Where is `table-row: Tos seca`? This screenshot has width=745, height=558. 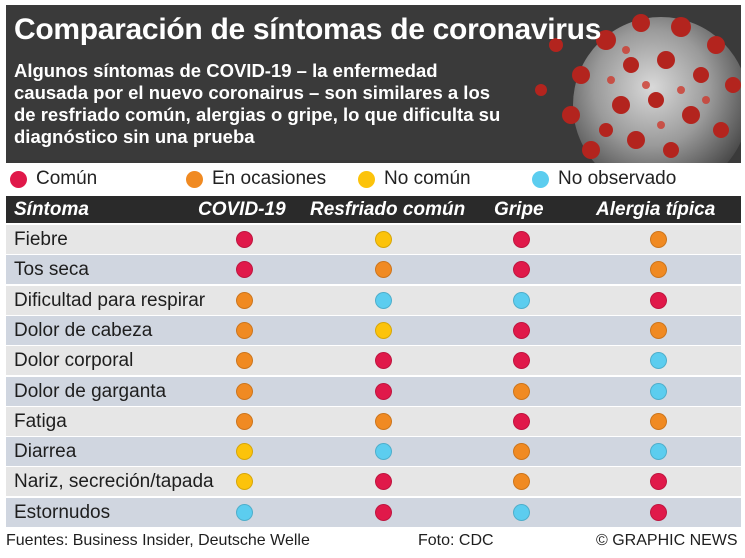 table-row: Tos seca is located at coordinates (373, 270).